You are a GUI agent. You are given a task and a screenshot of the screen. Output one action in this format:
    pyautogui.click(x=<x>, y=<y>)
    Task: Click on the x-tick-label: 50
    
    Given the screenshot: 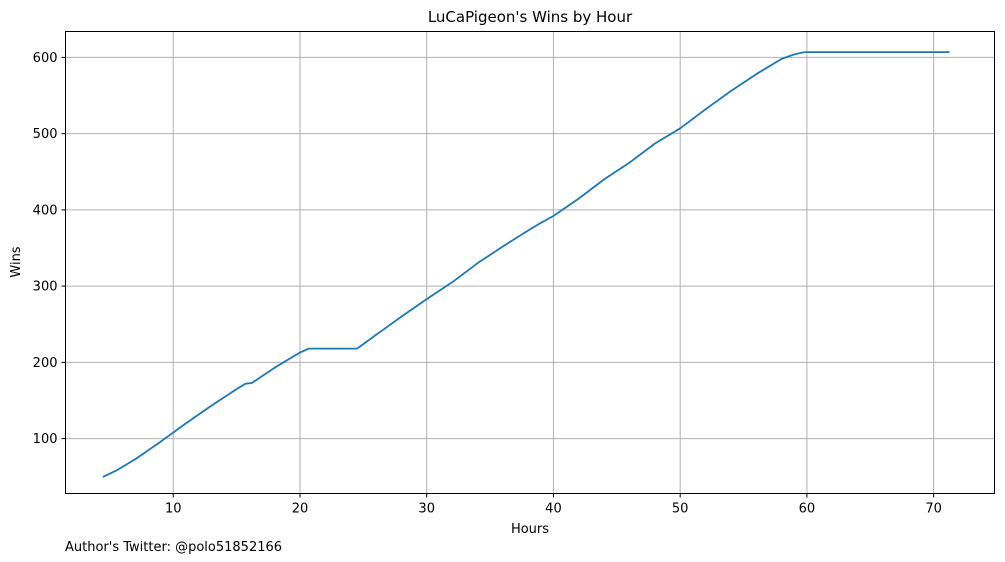 What is the action you would take?
    pyautogui.click(x=680, y=509)
    